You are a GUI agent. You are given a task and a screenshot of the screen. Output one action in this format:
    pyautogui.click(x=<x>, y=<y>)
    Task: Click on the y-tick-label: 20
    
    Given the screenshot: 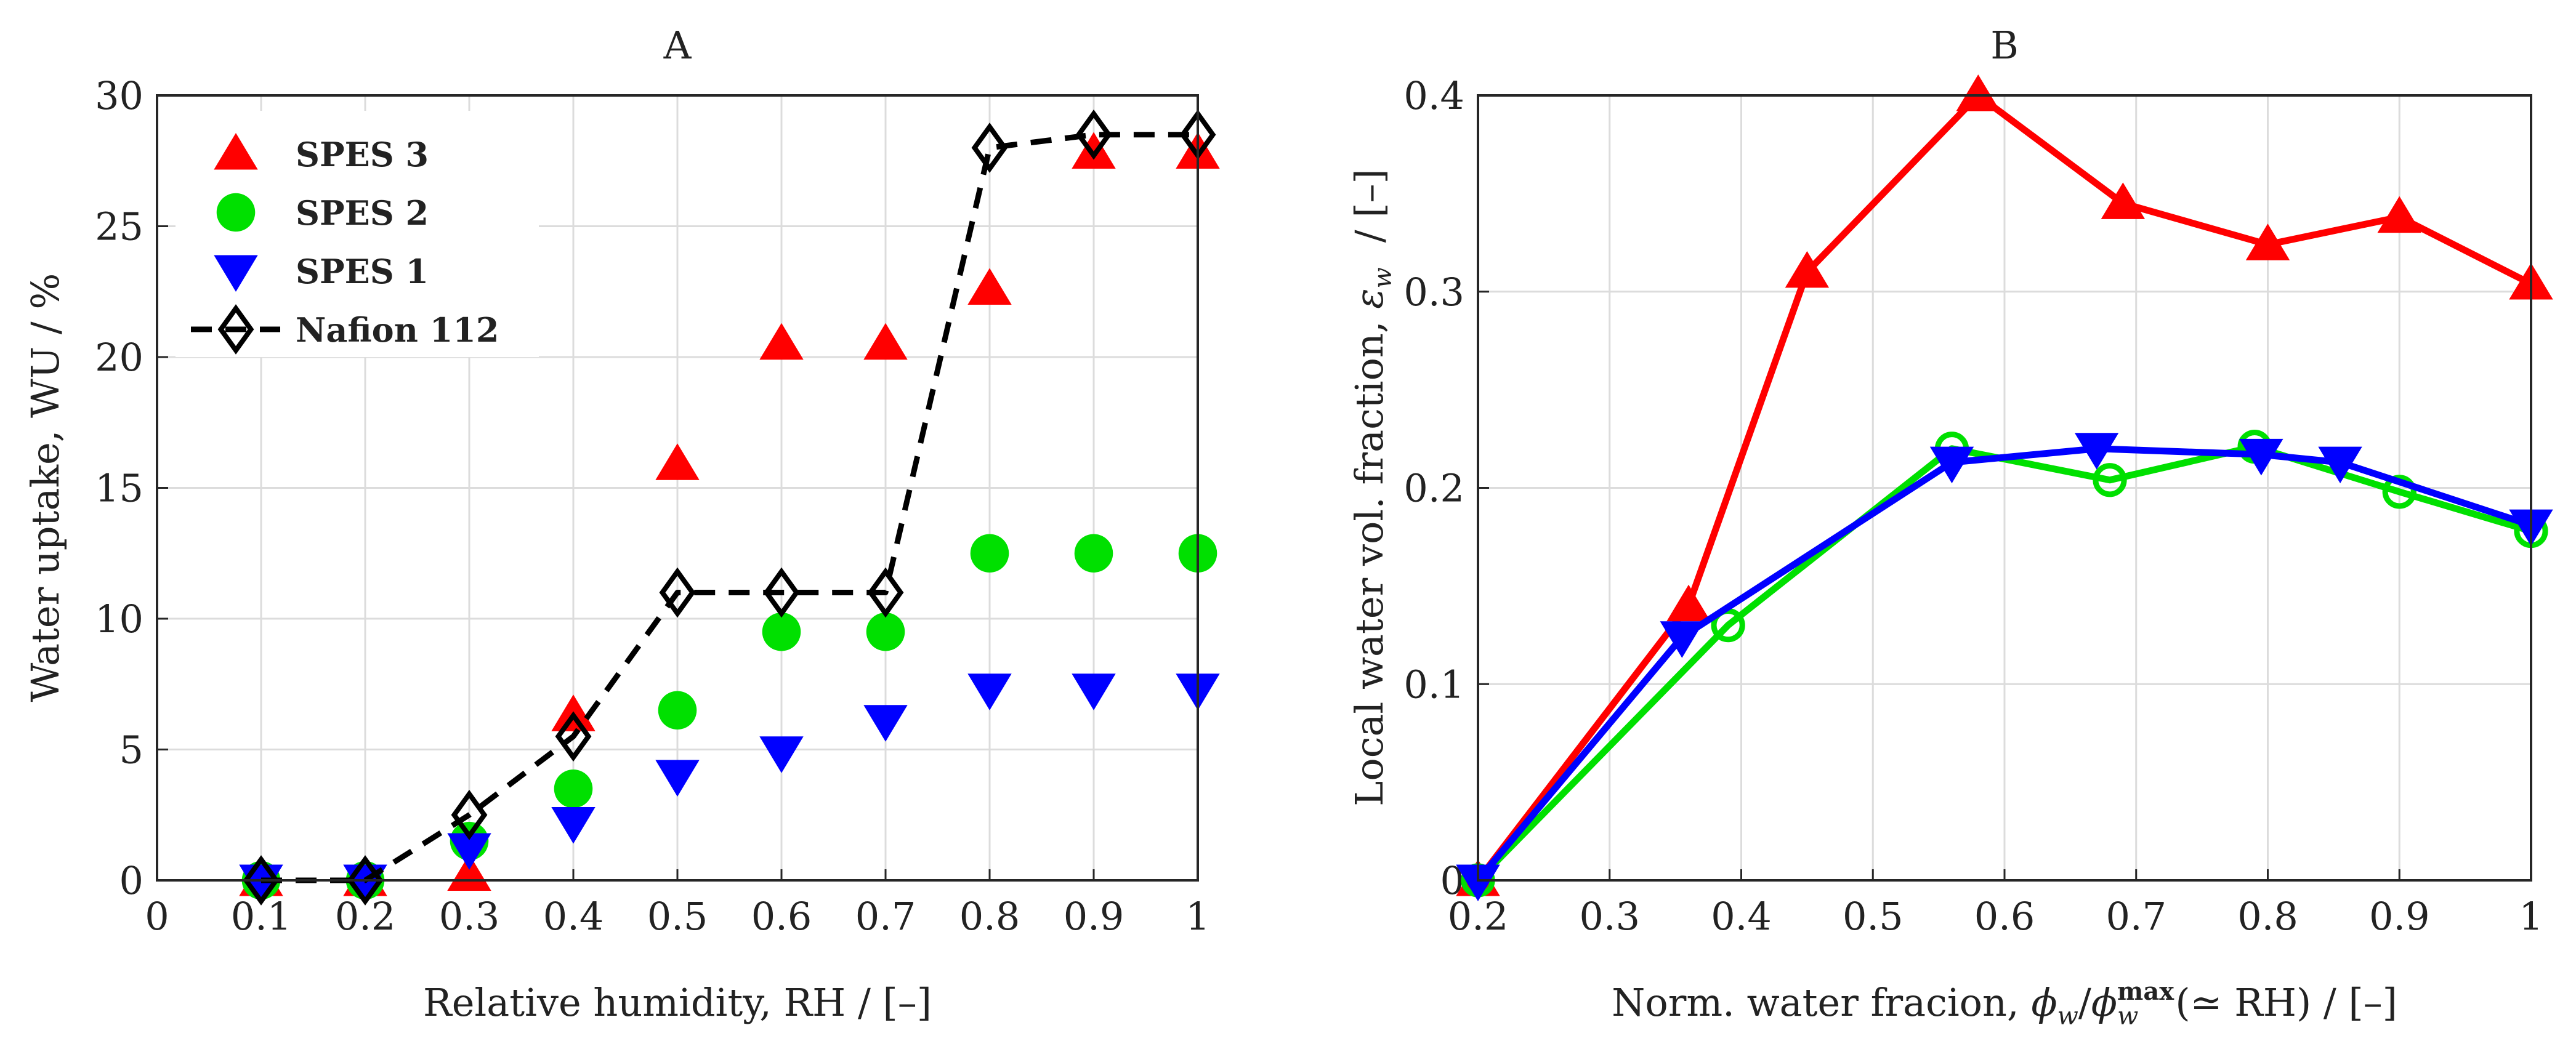 What is the action you would take?
    pyautogui.click(x=119, y=357)
    